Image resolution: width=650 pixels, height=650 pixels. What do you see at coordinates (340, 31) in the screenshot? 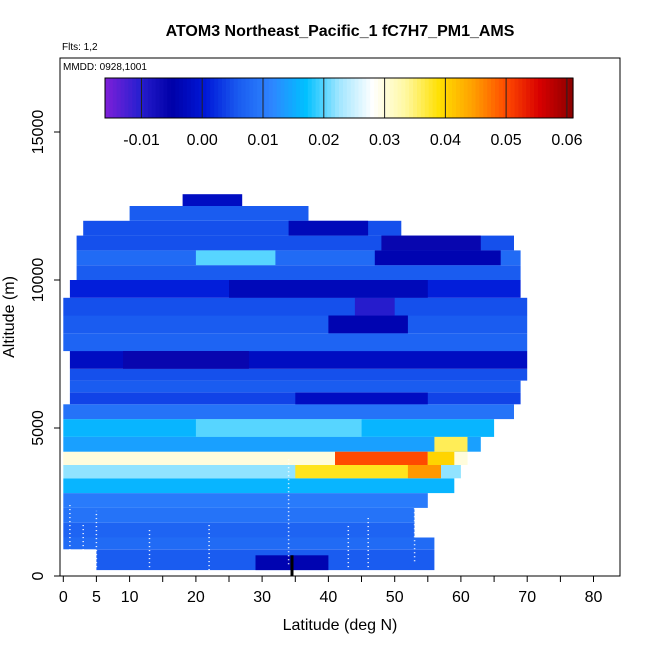
I see `chart-title: ATOM3 Northeast_Pacific_1 fC7H7_PM1_AMS` at bounding box center [340, 31].